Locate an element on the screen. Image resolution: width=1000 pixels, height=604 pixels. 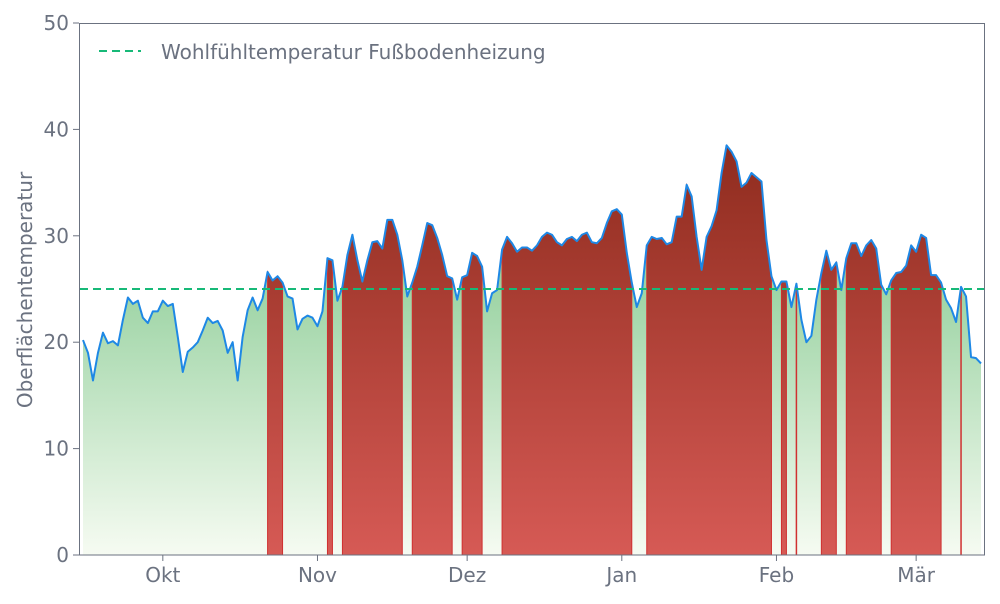
y-tick-label: 50 is located at coordinates (56, 23).